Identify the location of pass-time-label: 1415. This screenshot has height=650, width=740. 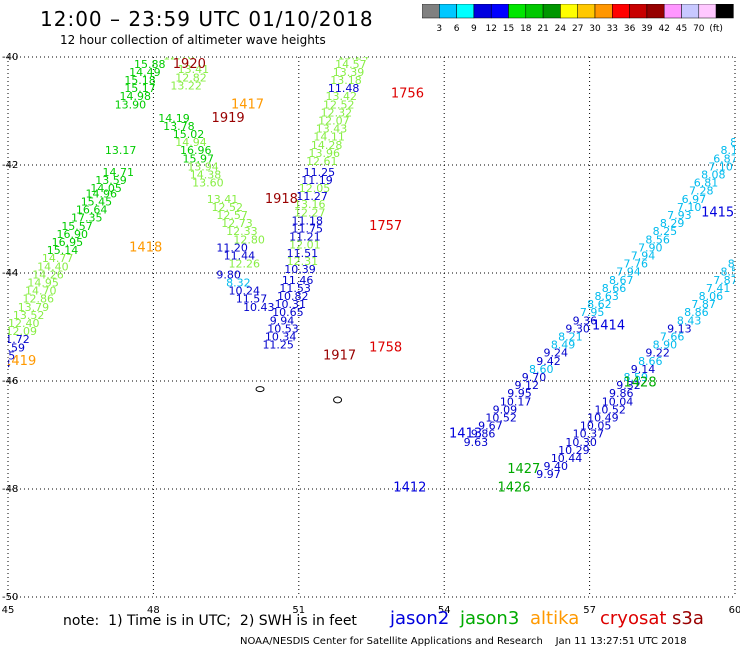
(717, 212).